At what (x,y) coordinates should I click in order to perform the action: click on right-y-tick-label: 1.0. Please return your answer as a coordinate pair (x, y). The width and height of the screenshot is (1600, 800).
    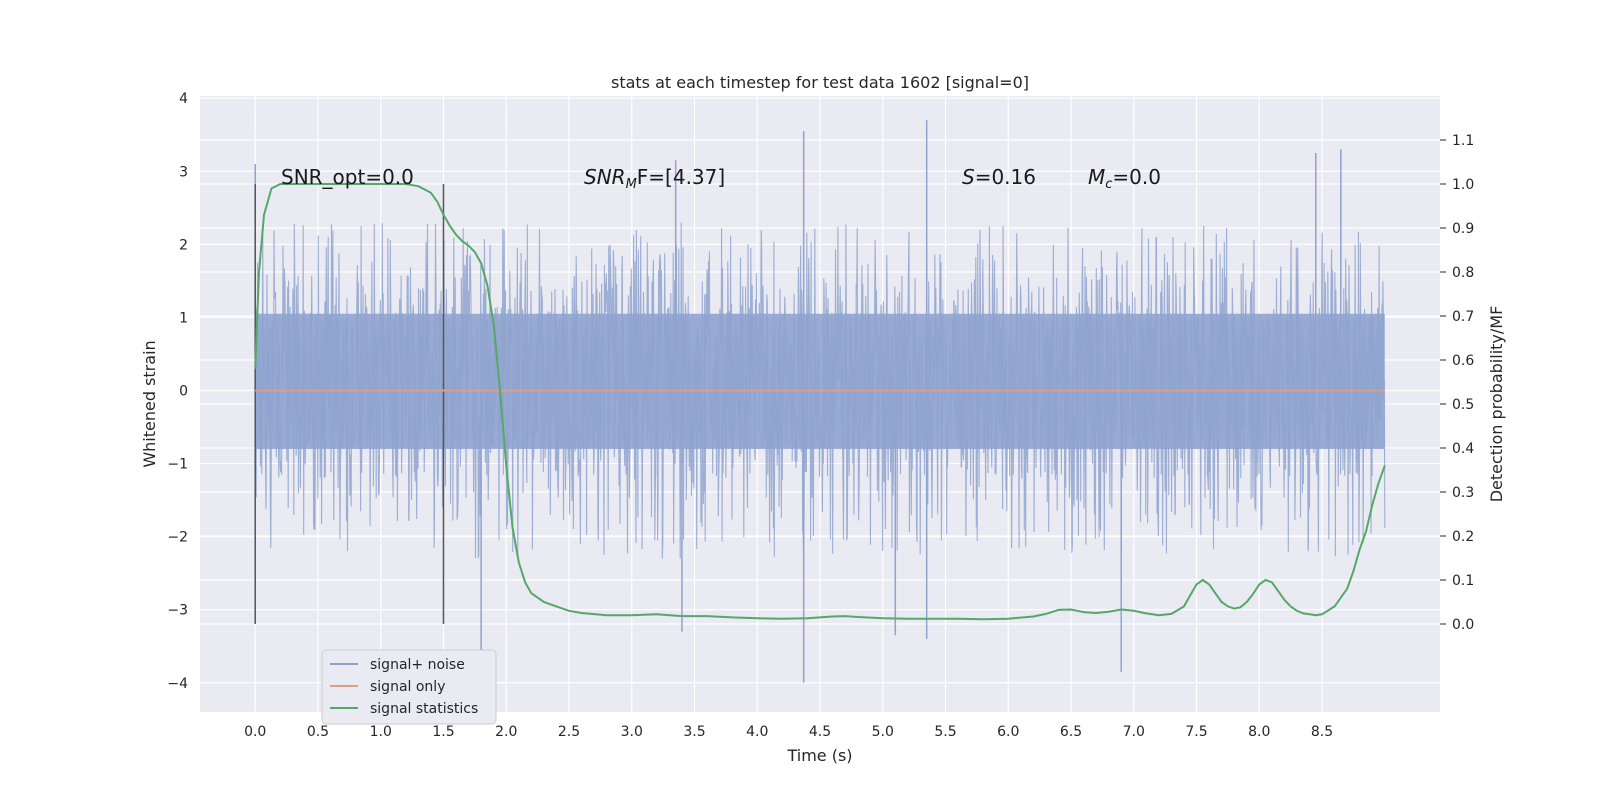
    Looking at the image, I should click on (1463, 185).